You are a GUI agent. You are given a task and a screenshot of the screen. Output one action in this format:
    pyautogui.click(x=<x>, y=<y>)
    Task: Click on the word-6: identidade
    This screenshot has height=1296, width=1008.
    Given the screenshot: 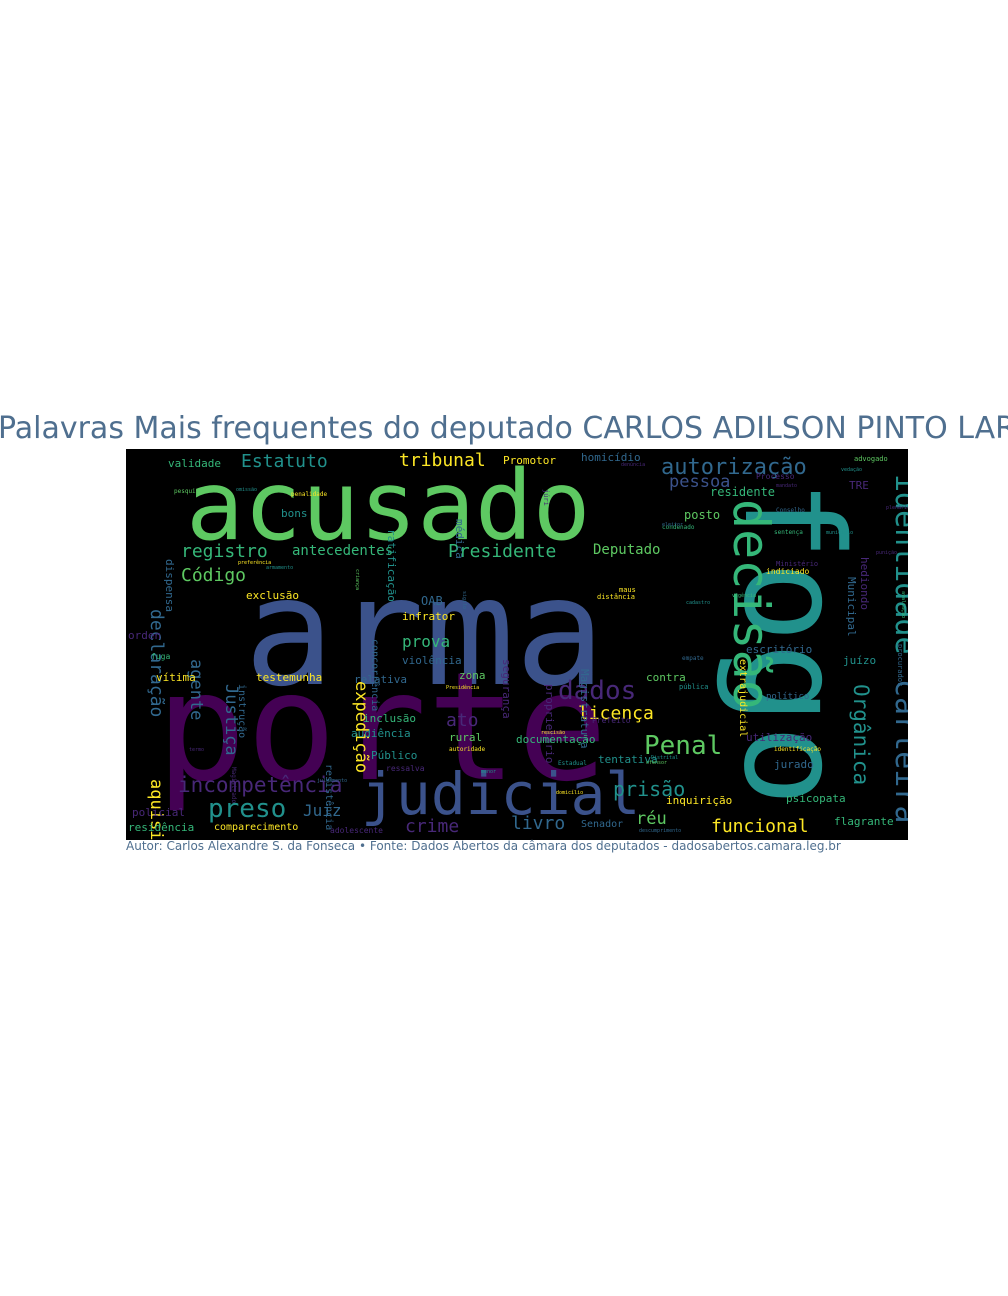 What is the action you would take?
    pyautogui.click(x=898, y=564)
    